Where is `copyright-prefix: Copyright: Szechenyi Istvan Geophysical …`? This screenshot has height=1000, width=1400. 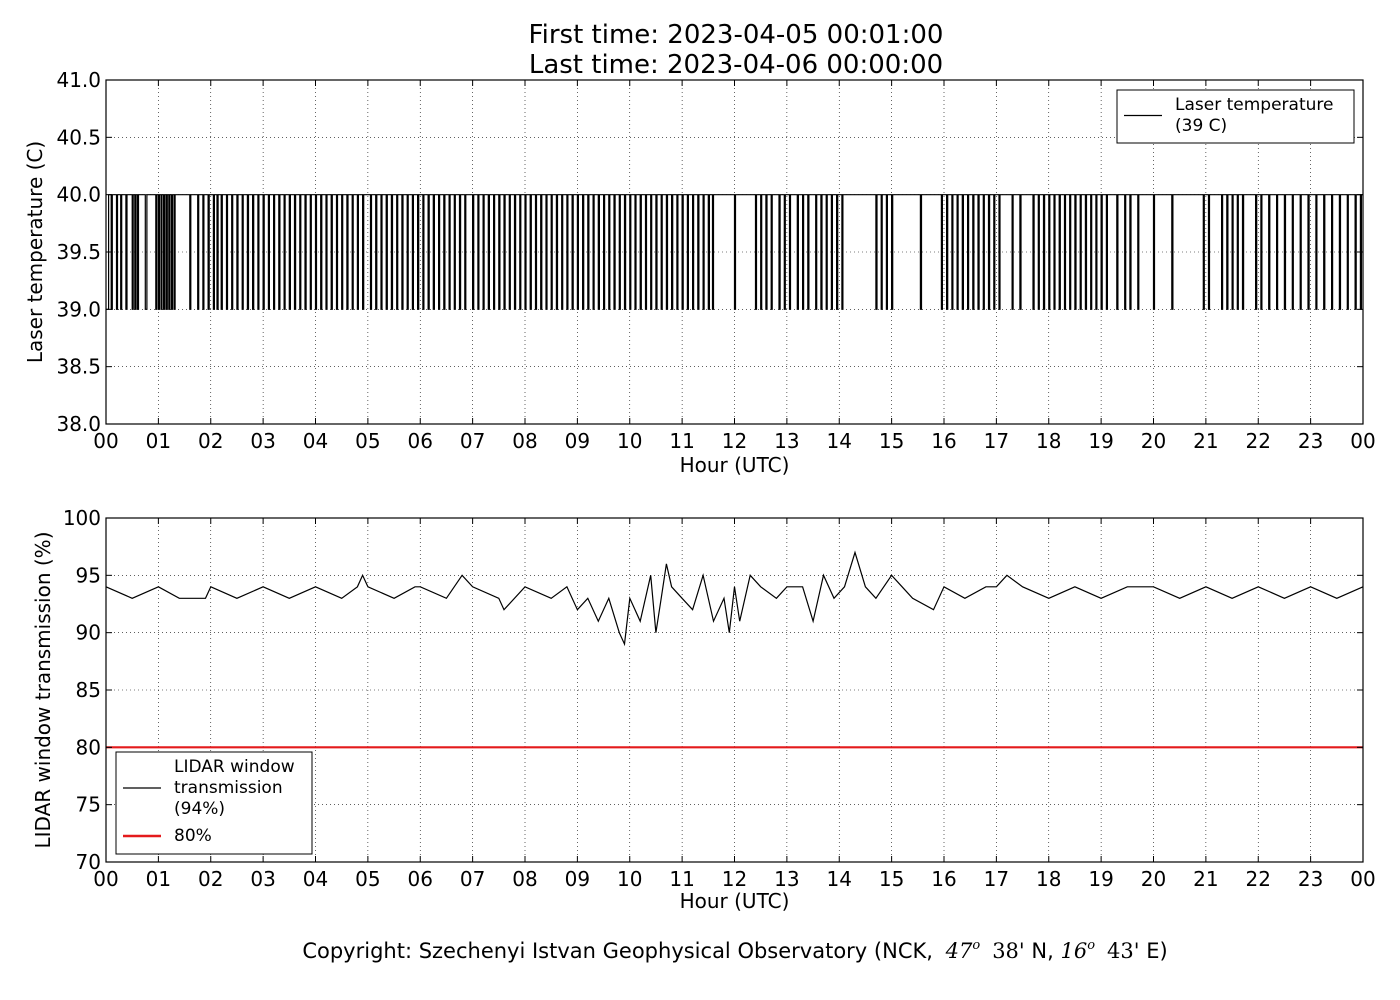 copyright-prefix: Copyright: Szechenyi Istvan Geophysical … is located at coordinates (617, 951).